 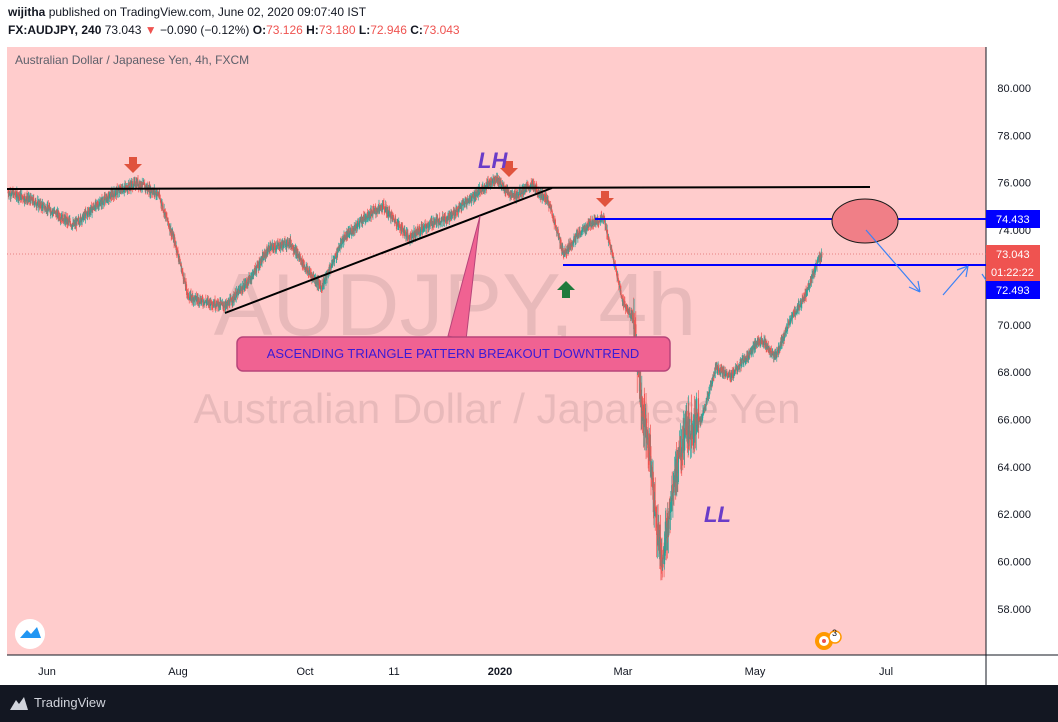 What do you see at coordinates (1013, 291) in the screenshot?
I see `lower-level-text: 72.493` at bounding box center [1013, 291].